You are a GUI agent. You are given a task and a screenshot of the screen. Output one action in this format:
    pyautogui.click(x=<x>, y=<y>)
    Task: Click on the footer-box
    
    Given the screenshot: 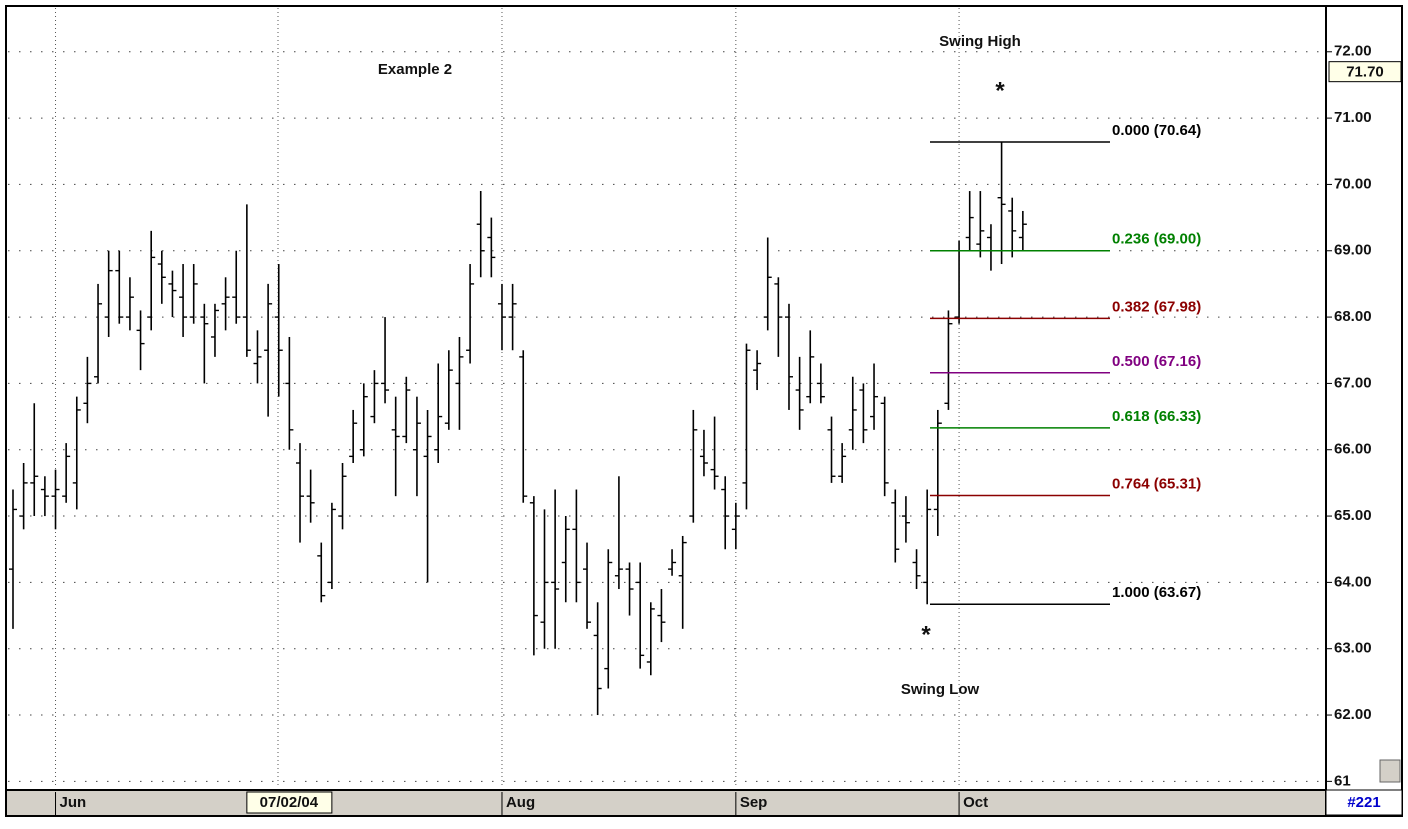 What is the action you would take?
    pyautogui.click(x=1364, y=802)
    